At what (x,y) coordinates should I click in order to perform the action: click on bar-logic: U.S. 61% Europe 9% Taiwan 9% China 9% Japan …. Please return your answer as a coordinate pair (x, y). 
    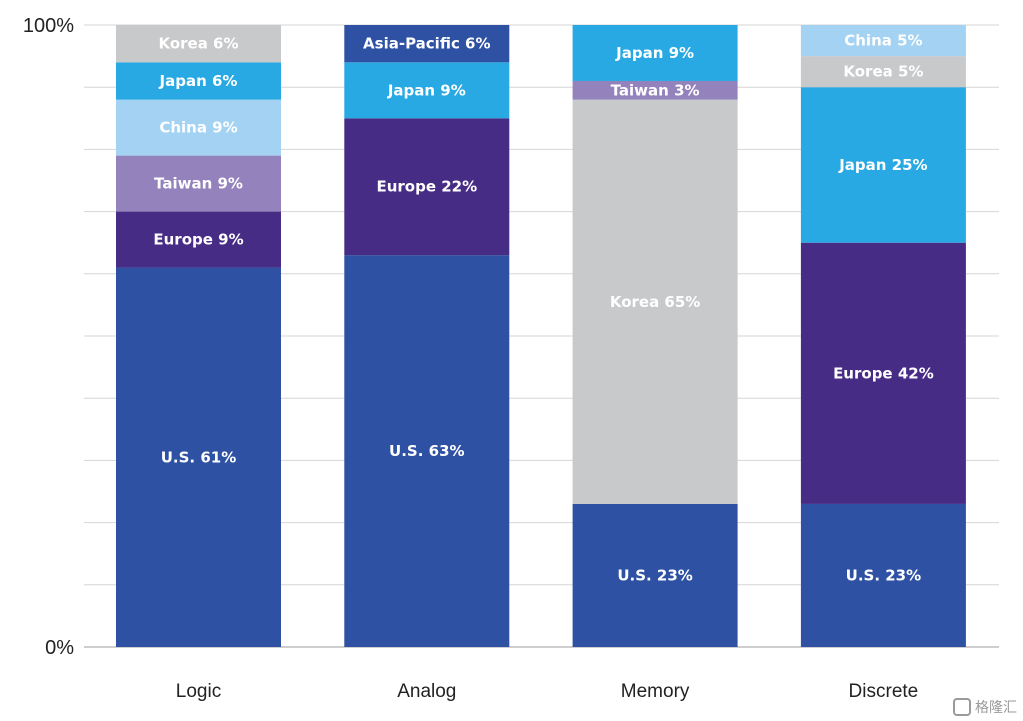
    Looking at the image, I should click on (198, 336).